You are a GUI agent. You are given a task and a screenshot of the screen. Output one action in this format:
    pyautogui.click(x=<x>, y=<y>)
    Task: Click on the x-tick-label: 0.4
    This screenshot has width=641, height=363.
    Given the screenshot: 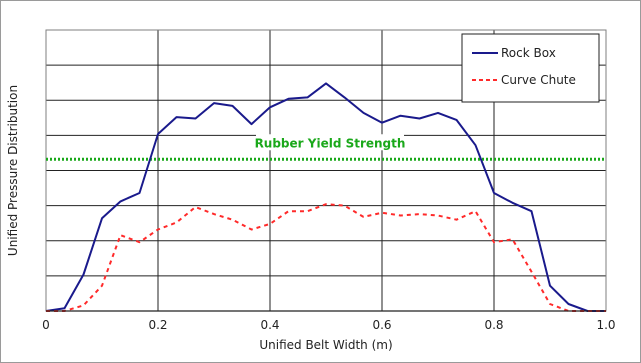 What is the action you would take?
    pyautogui.click(x=269, y=325)
    